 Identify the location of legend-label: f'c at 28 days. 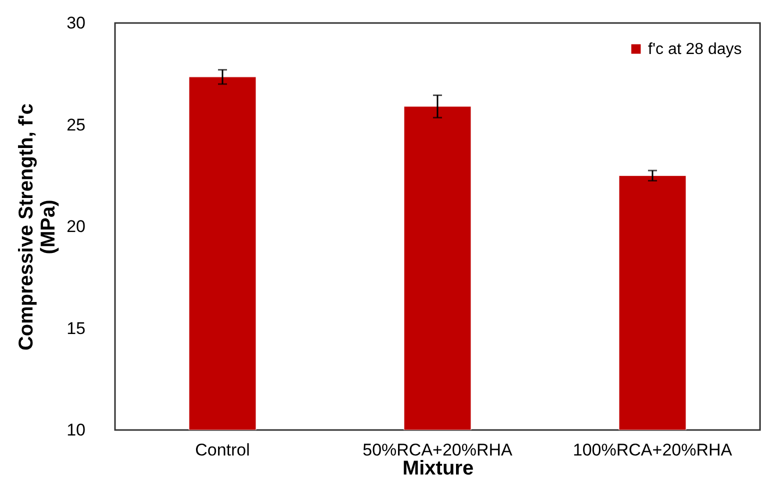
(695, 49).